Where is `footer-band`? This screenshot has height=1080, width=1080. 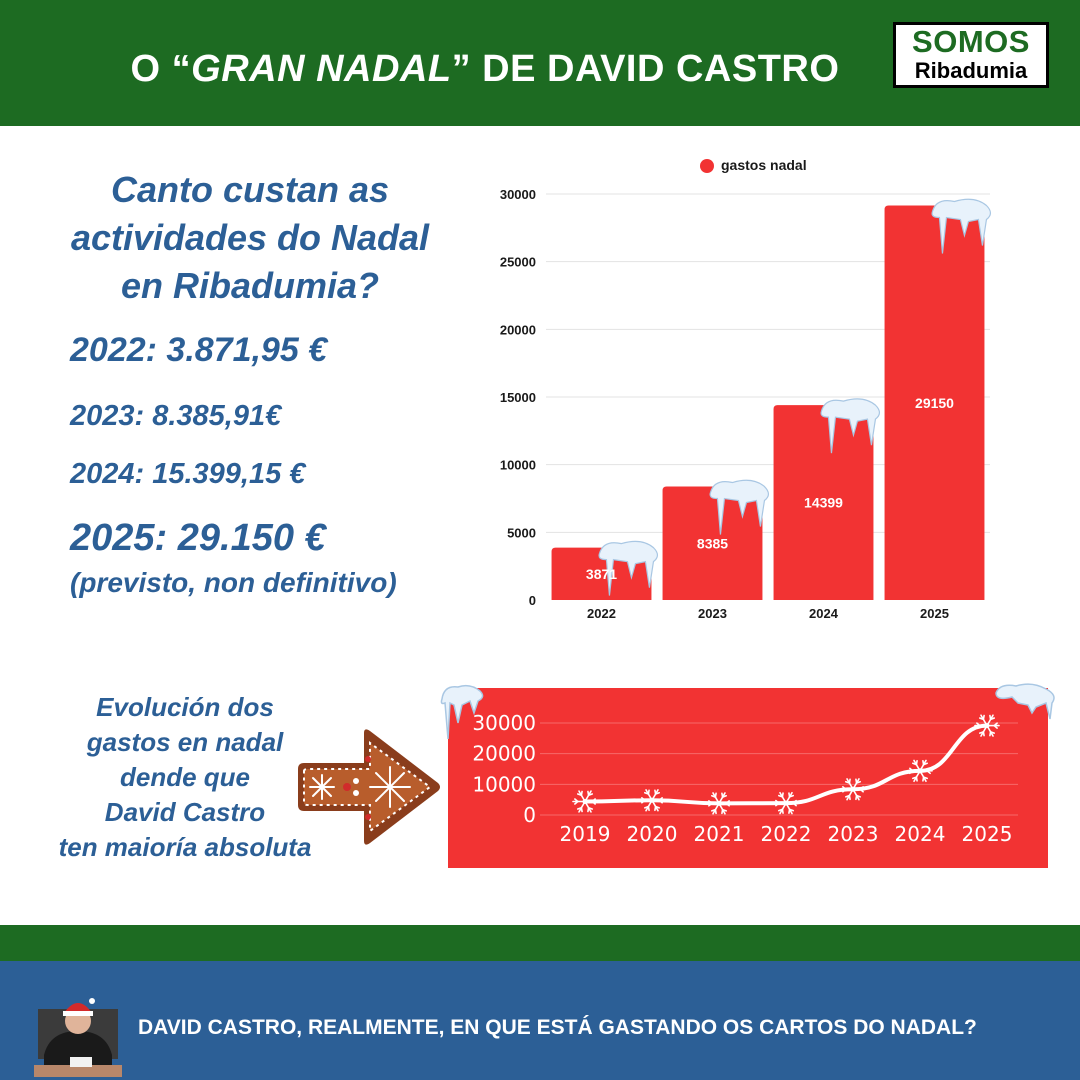 footer-band is located at coordinates (540, 1020).